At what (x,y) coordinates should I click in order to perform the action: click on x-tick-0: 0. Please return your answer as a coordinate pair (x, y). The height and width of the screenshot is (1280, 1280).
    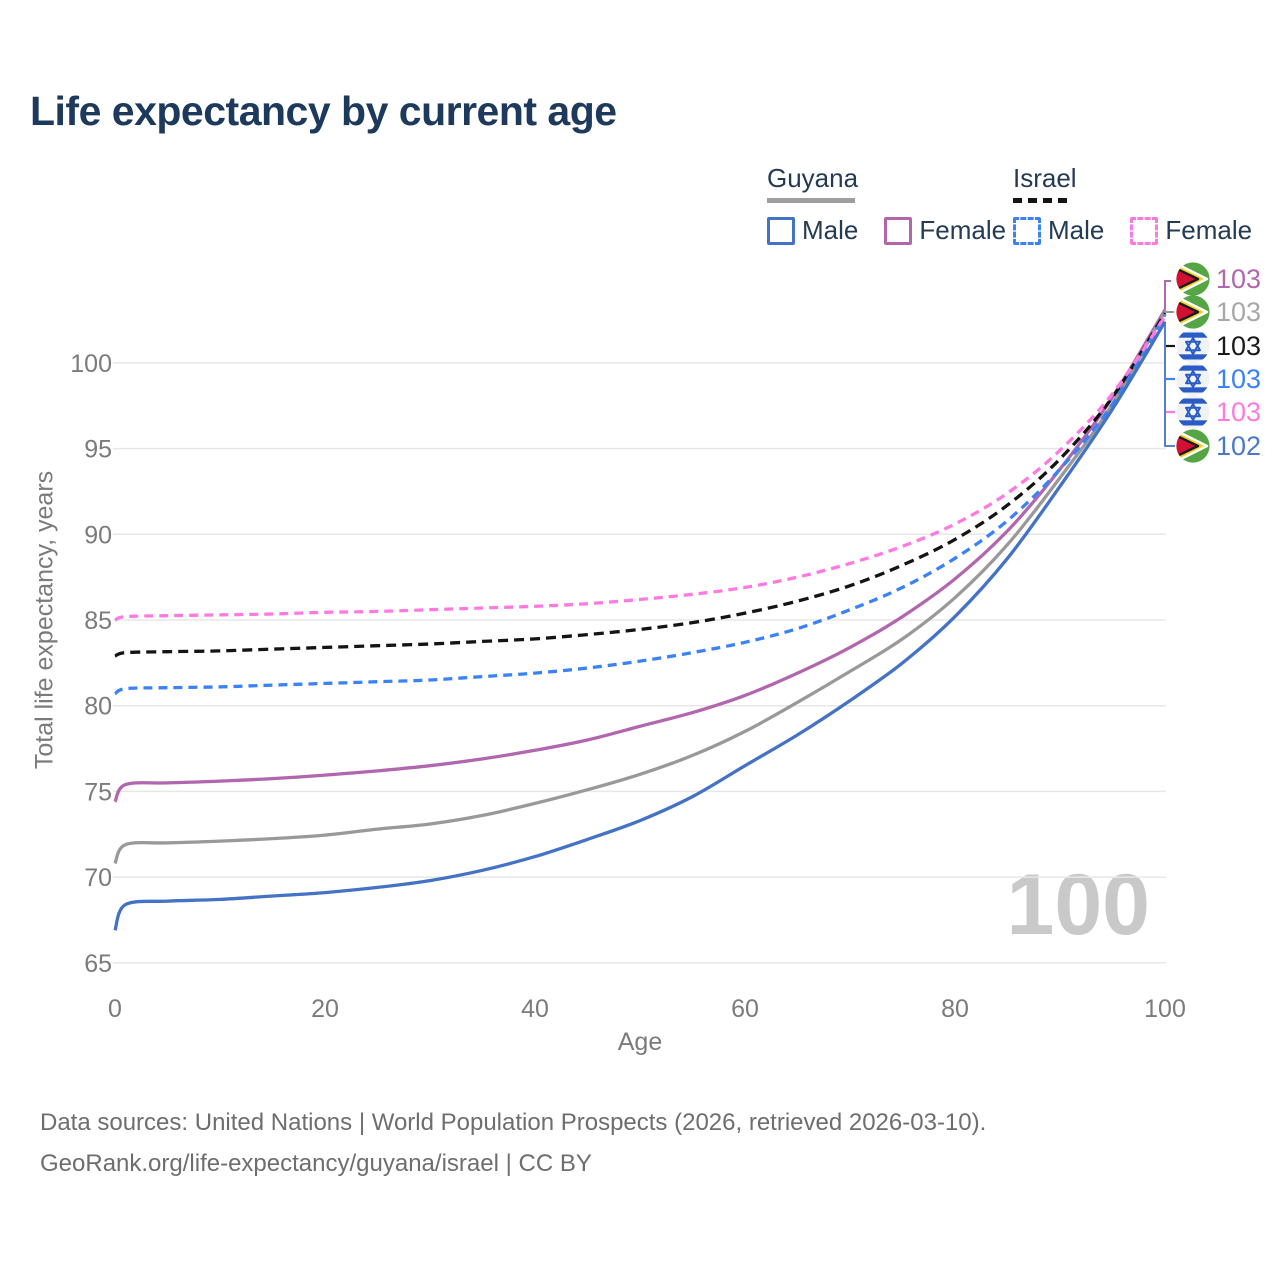
    Looking at the image, I should click on (115, 1009).